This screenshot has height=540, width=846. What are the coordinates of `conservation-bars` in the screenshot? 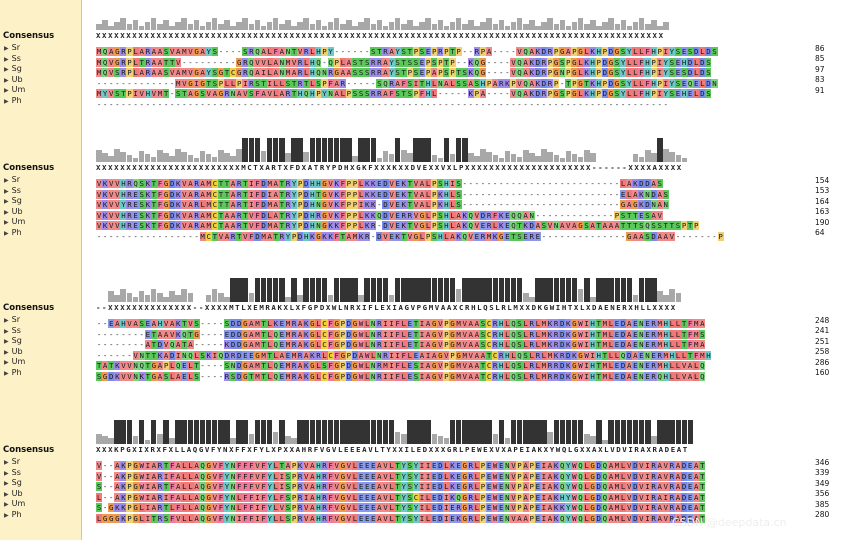 It's located at (389, 289).